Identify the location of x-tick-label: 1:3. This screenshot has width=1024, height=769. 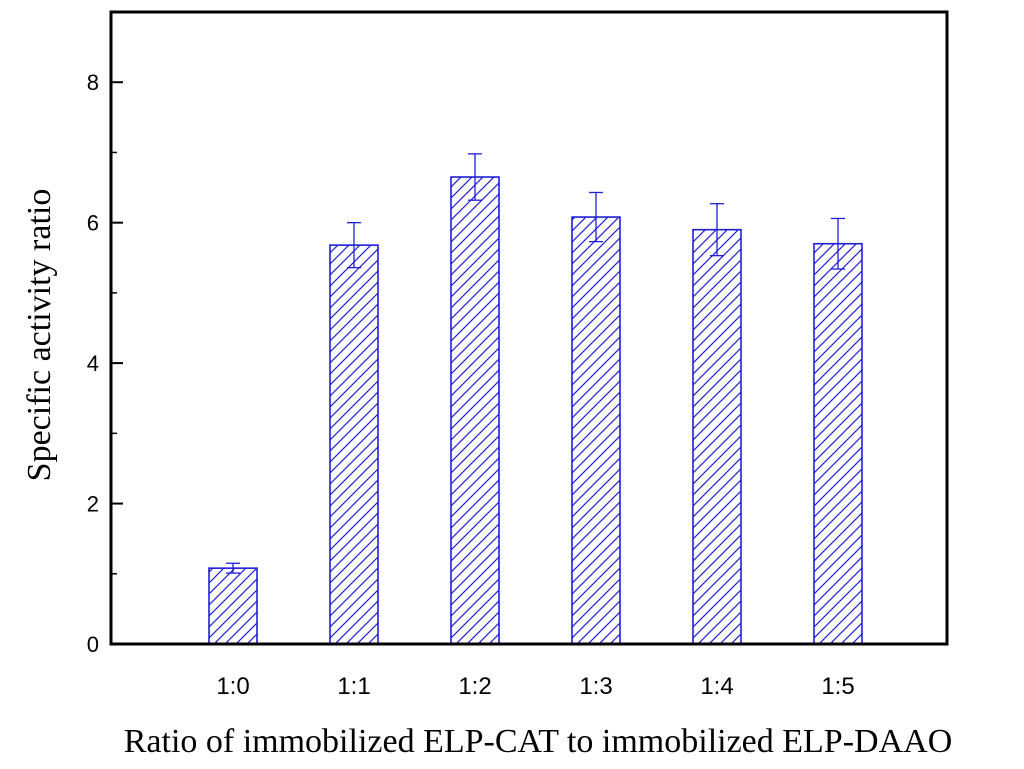
(595, 686).